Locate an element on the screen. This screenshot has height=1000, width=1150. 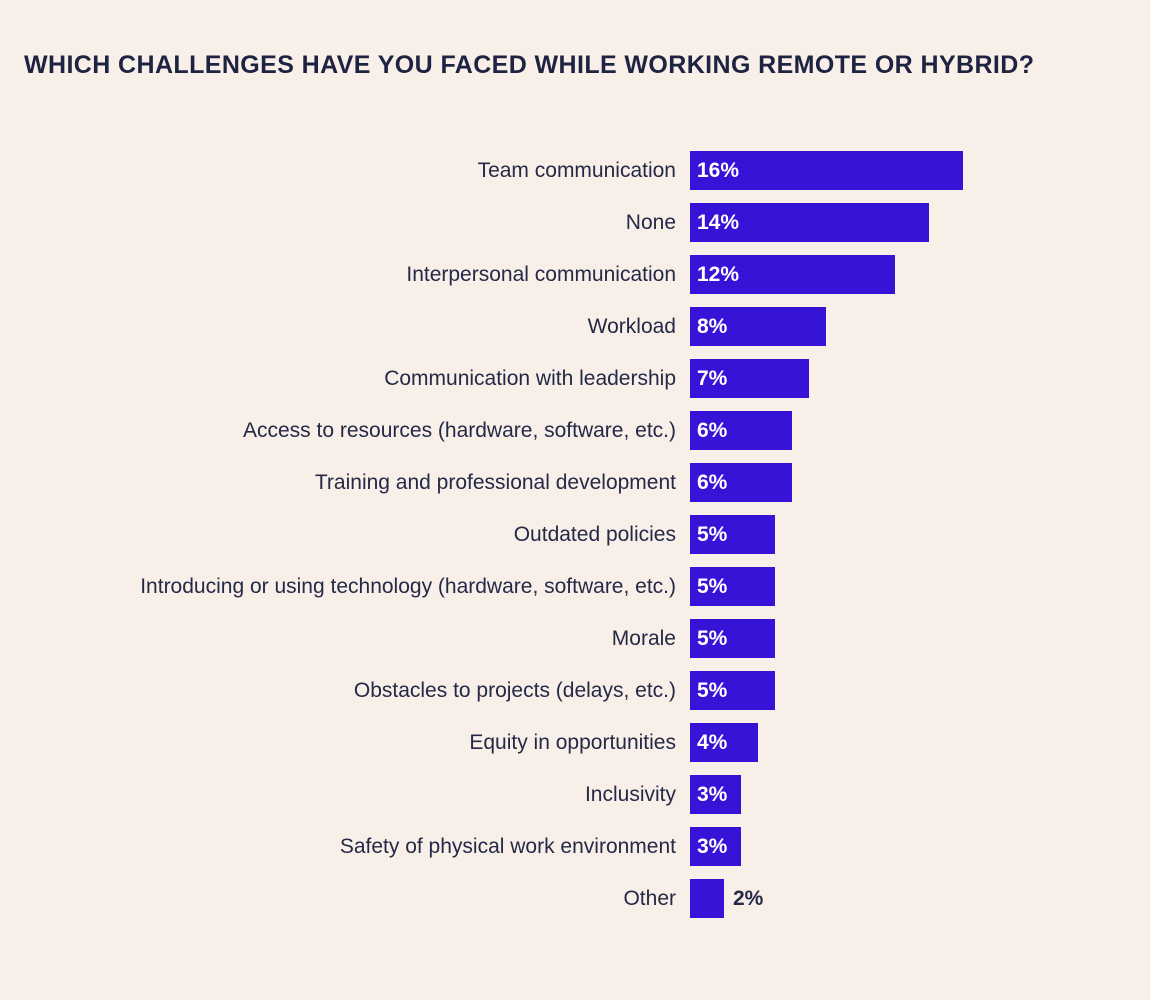
category-label: Inclusivity is located at coordinates (630, 794).